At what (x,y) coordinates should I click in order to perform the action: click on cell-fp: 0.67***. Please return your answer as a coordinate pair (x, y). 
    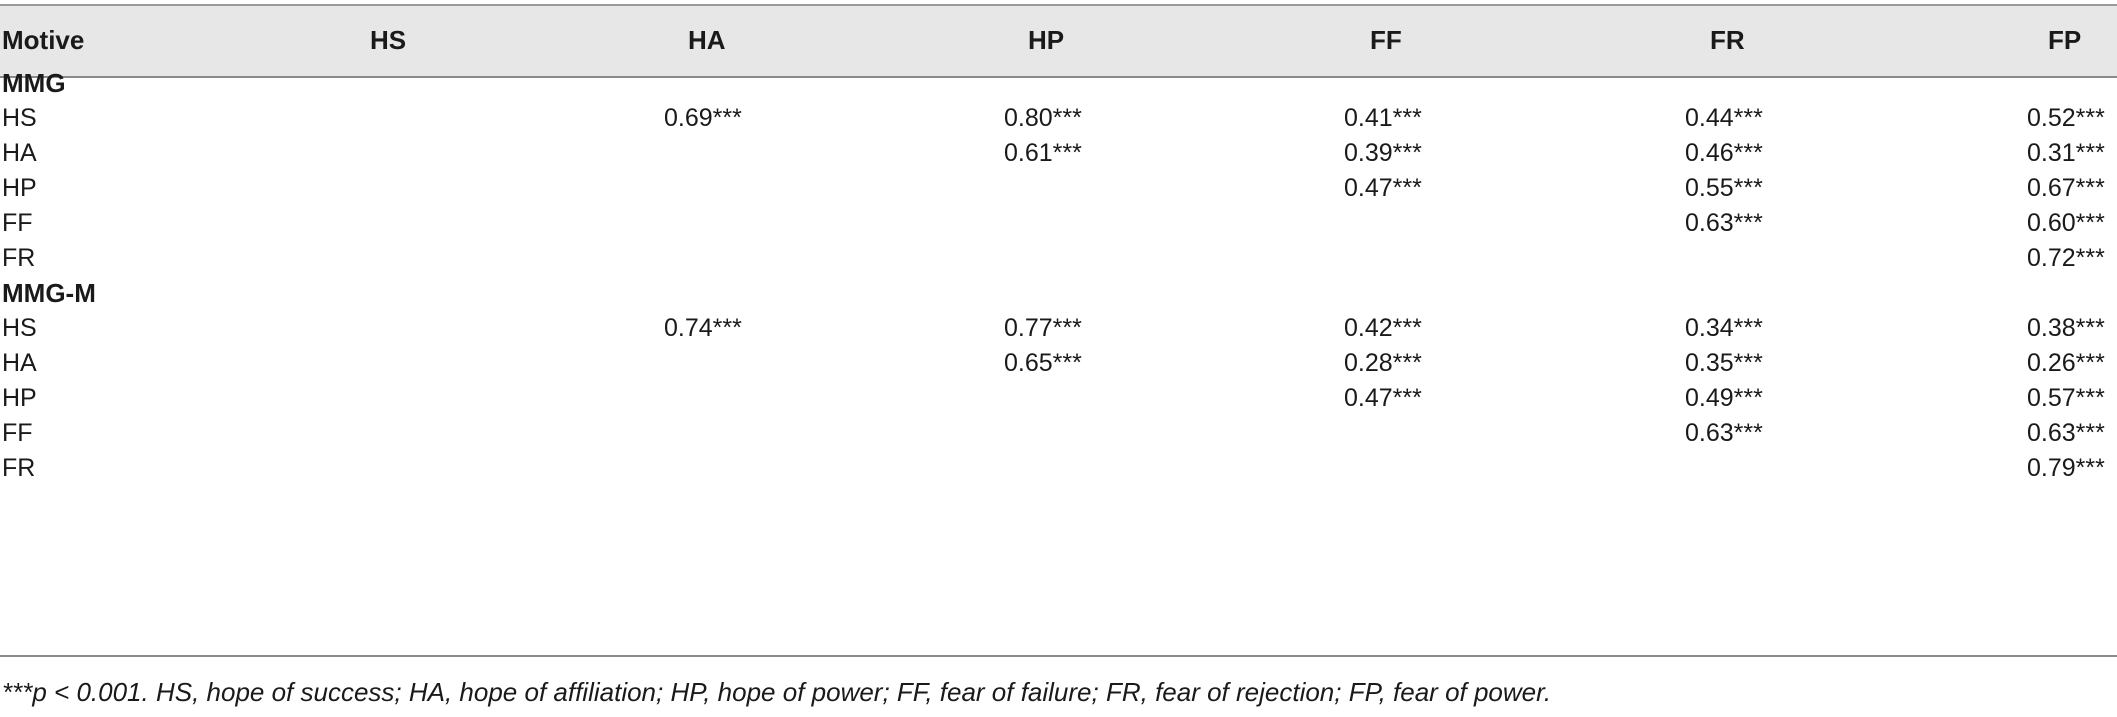
    Looking at the image, I should click on (2066, 188).